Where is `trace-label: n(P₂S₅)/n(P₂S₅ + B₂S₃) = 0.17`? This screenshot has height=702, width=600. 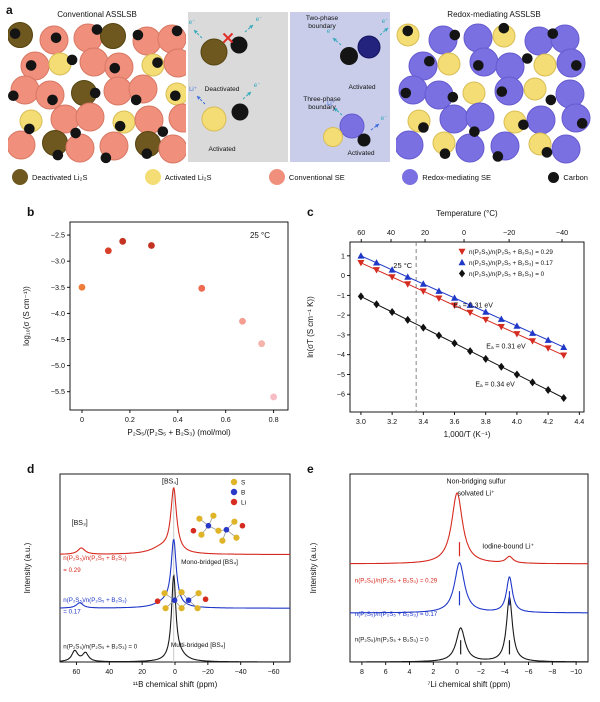 trace-label: n(P₂S₅)/n(P₂S₅ + B₂S₃) = 0.17 is located at coordinates (396, 614).